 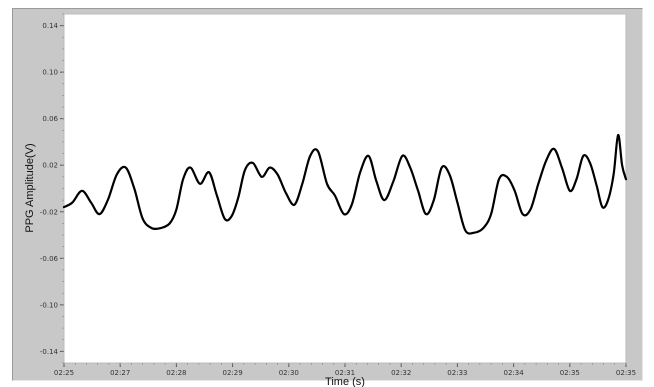 I want to click on x-tick-label: 02:28, so click(x=176, y=373).